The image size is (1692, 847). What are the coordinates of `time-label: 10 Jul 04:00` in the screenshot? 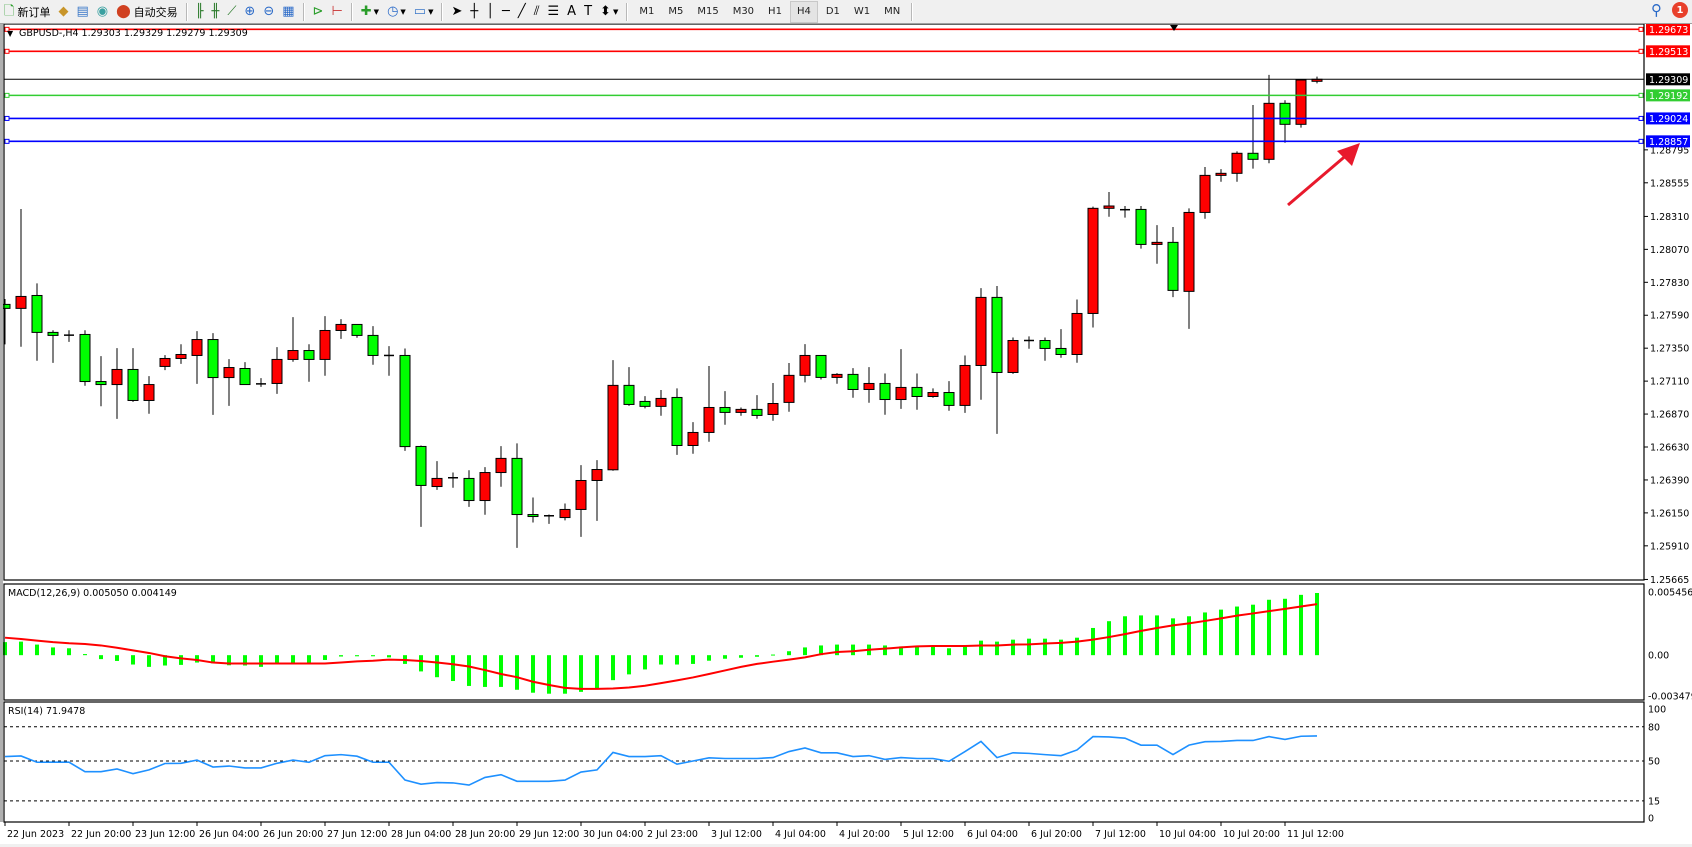 It's located at (1187, 834).